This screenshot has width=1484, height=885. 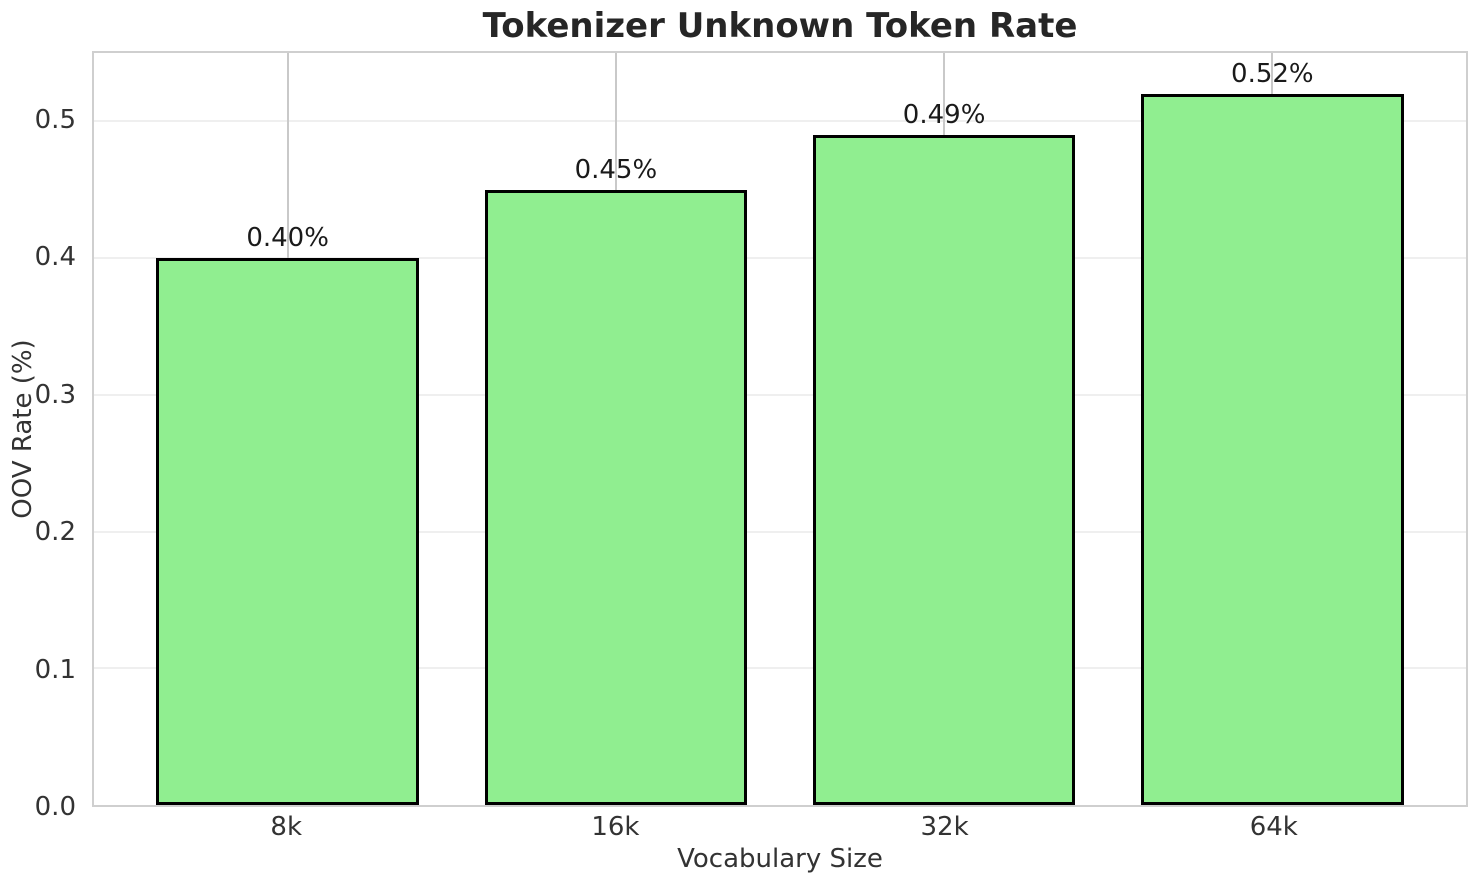 What do you see at coordinates (780, 26) in the screenshot?
I see `chart-title: Tokenizer Unknown Token Rate` at bounding box center [780, 26].